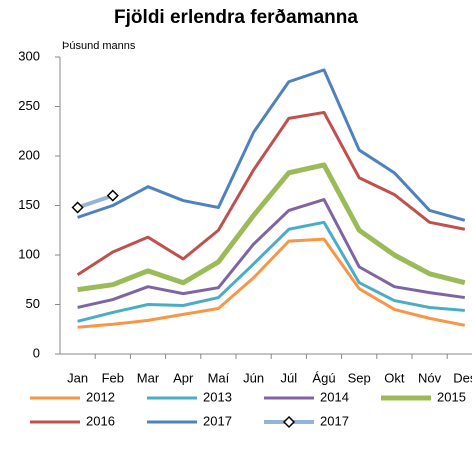 The height and width of the screenshot is (469, 472). What do you see at coordinates (359, 377) in the screenshot?
I see `x-tick-label: Sep` at bounding box center [359, 377].